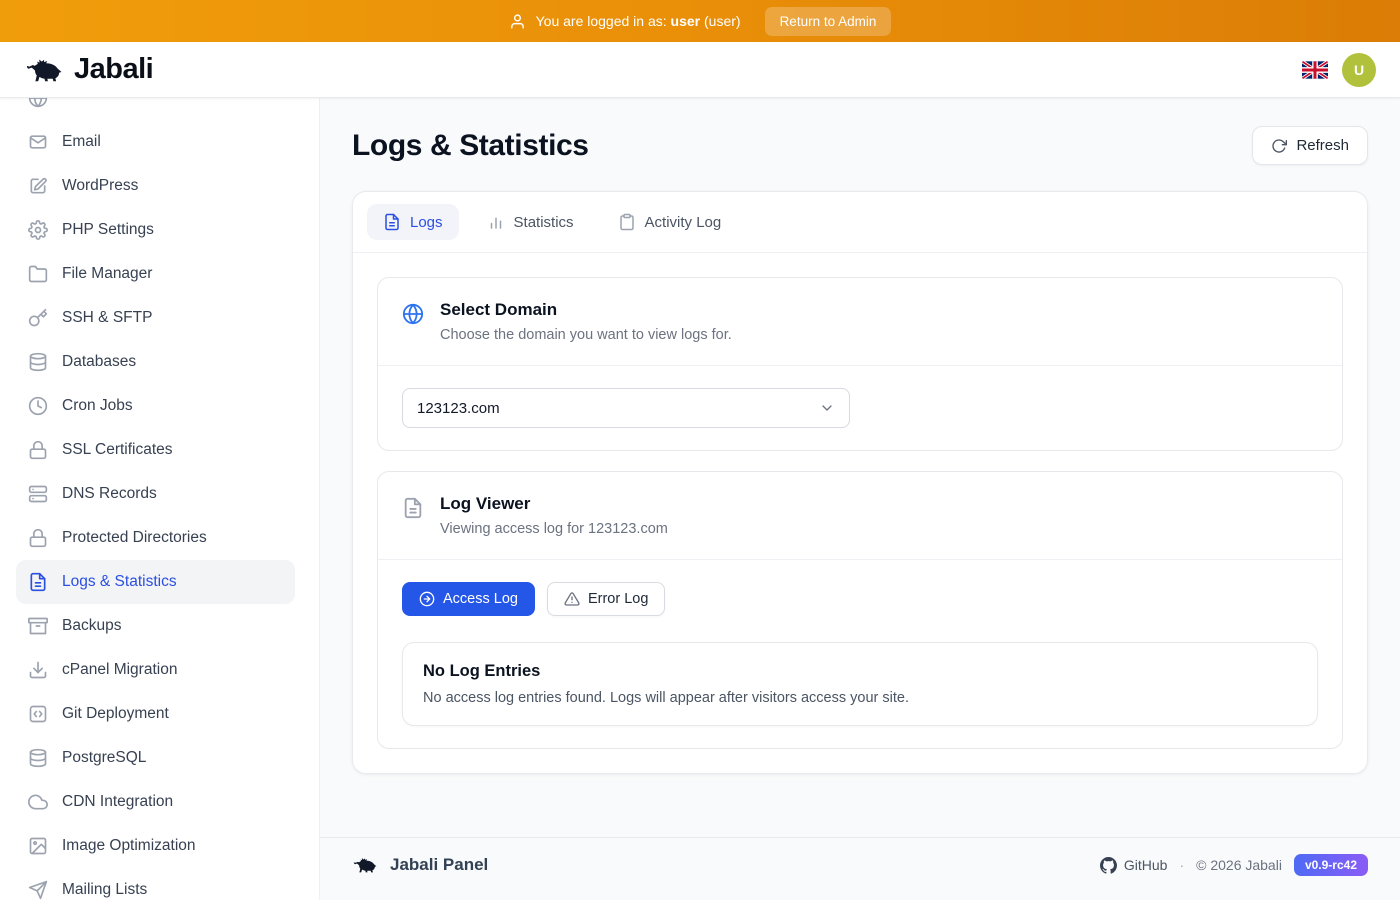  Describe the element at coordinates (81, 141) in the screenshot. I see `sidebar-item-label: Email` at that location.